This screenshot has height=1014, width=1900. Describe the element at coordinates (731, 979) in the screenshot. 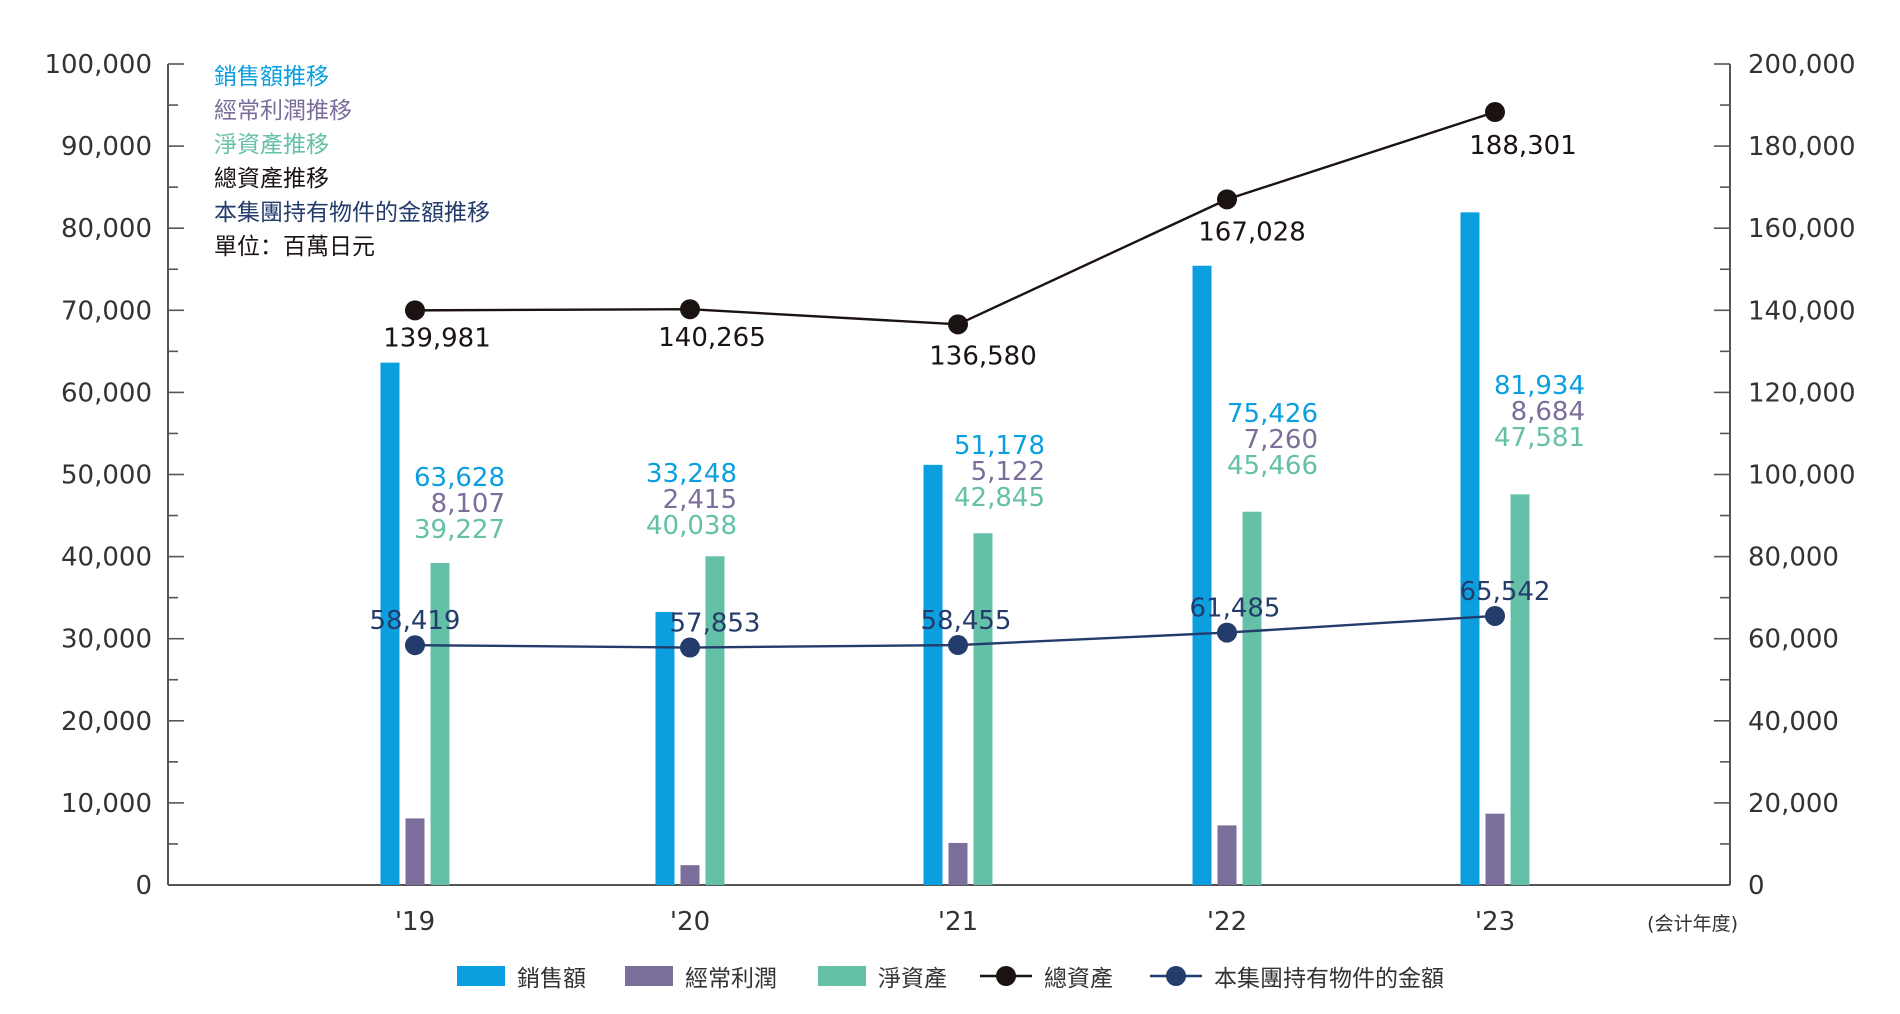

I see `legend-label-ordinary-profit: 經常利潤` at that location.